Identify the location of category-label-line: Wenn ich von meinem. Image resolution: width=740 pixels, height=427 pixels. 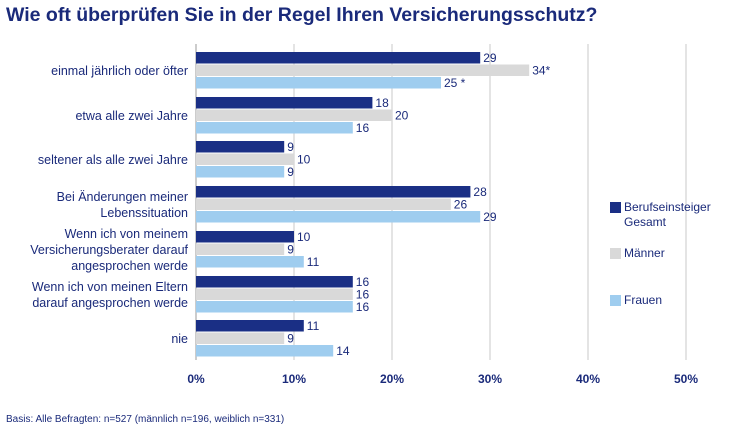
(126, 234).